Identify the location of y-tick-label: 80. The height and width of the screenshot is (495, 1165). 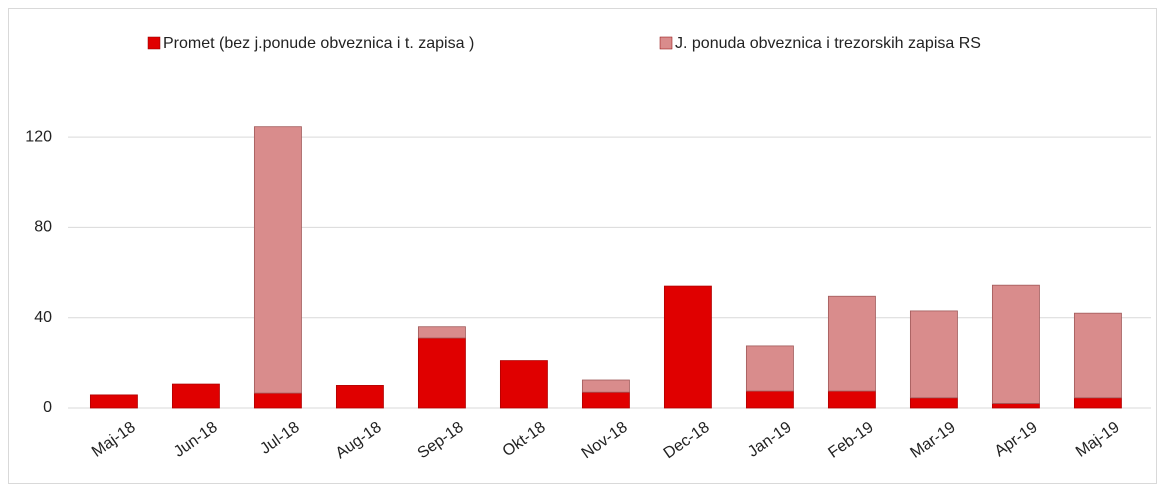
(43, 227).